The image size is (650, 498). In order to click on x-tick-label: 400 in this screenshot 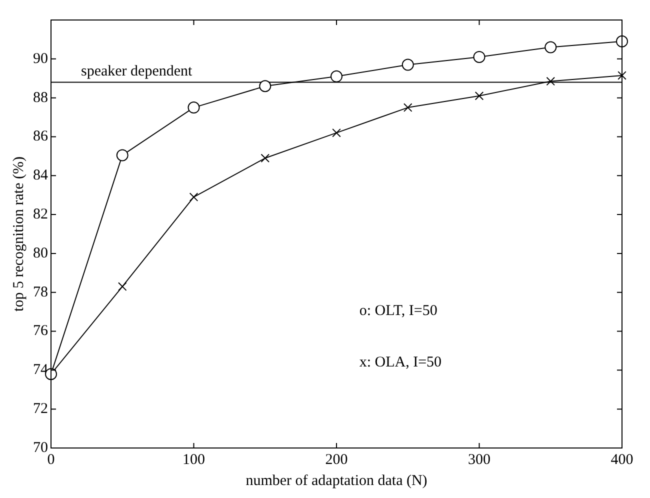, I will do `click(622, 460)`.